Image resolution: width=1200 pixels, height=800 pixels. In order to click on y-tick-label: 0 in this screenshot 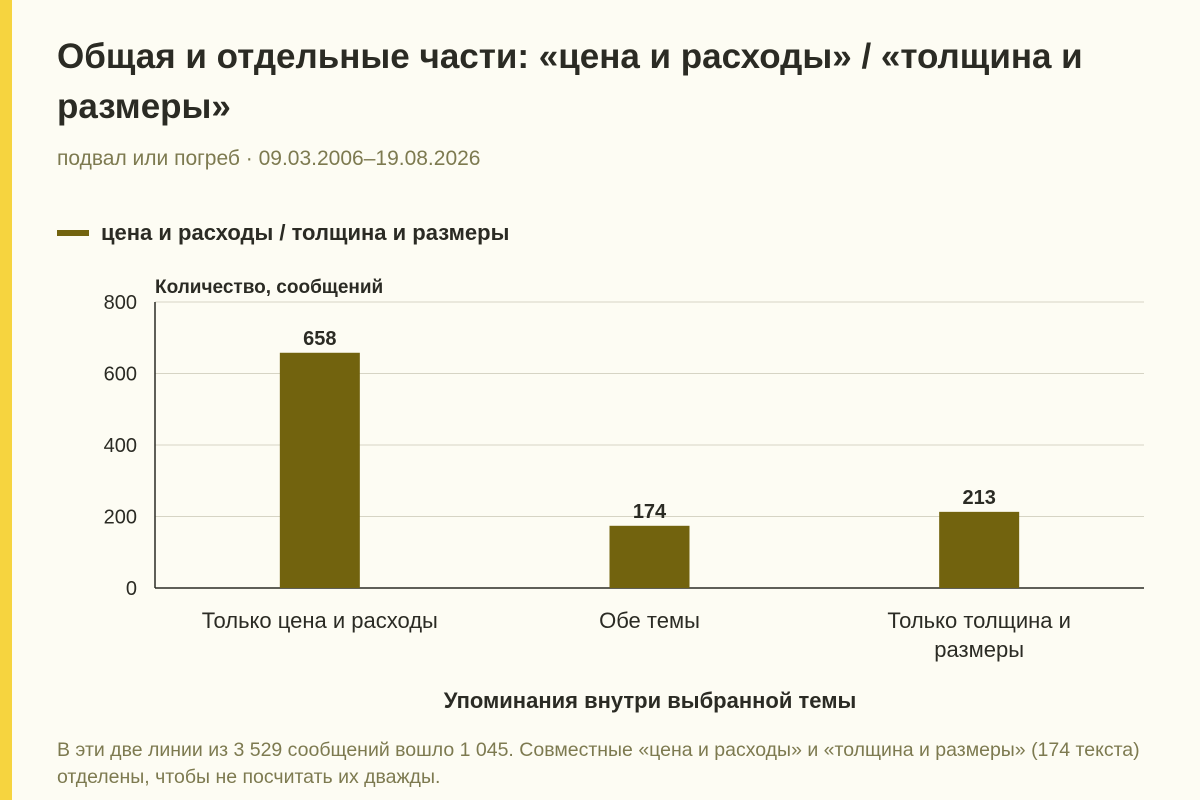, I will do `click(131, 589)`.